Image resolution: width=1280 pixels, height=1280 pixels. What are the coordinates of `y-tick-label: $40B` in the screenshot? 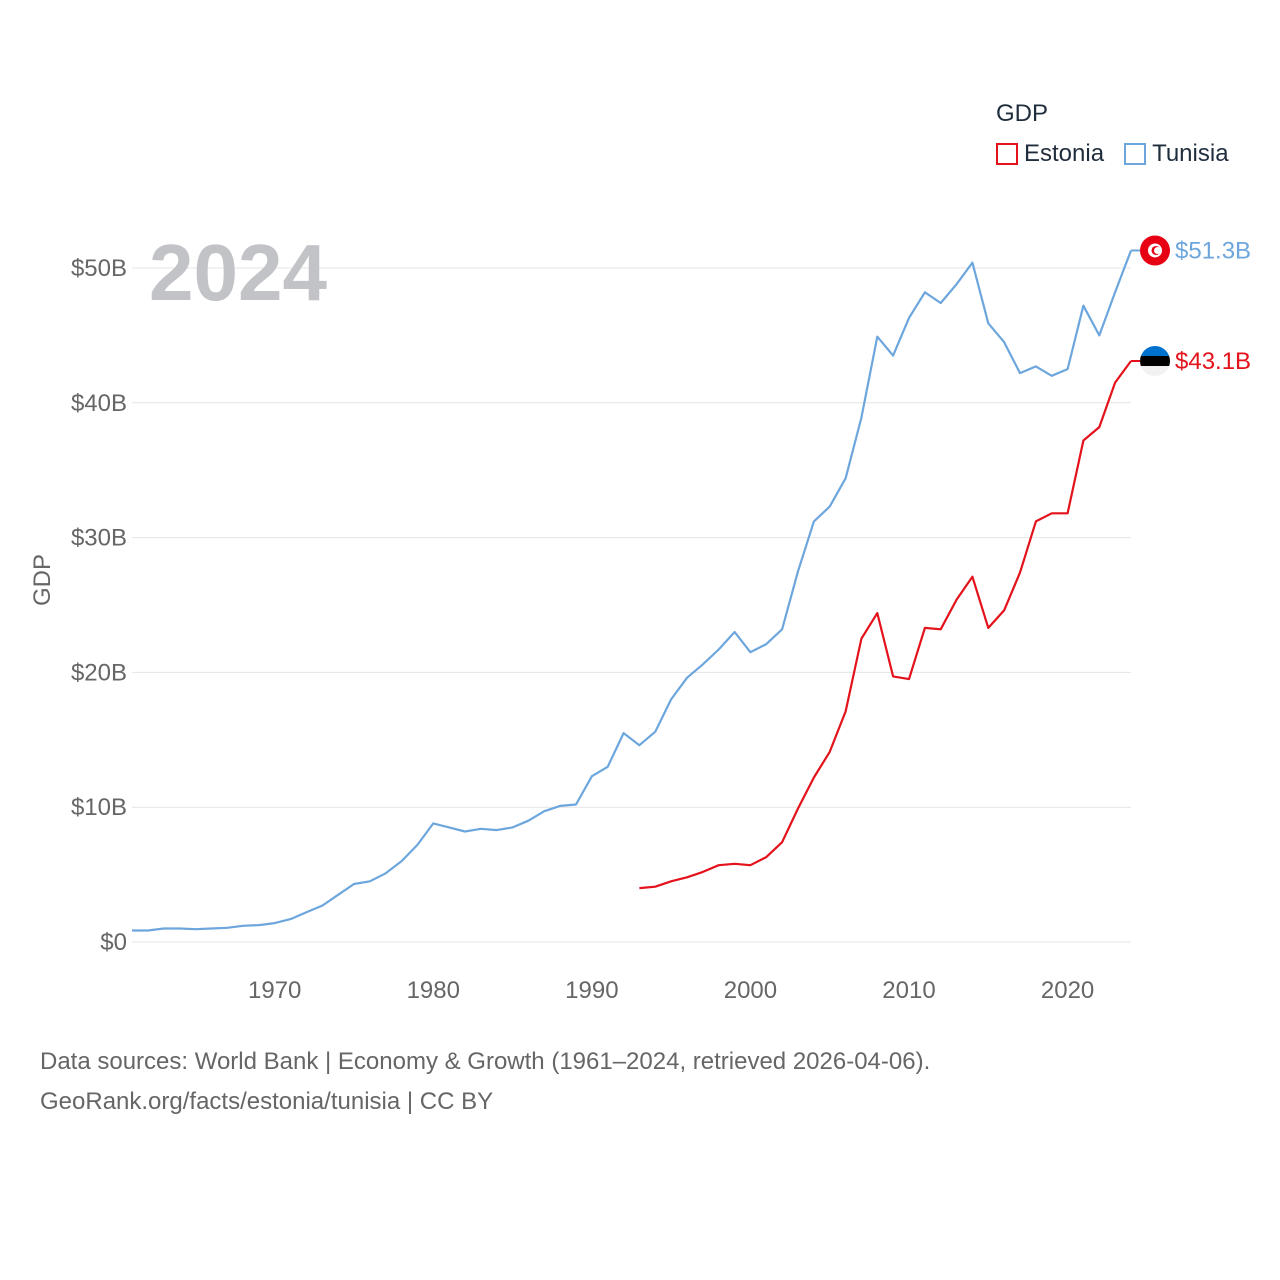 It's located at (99, 403).